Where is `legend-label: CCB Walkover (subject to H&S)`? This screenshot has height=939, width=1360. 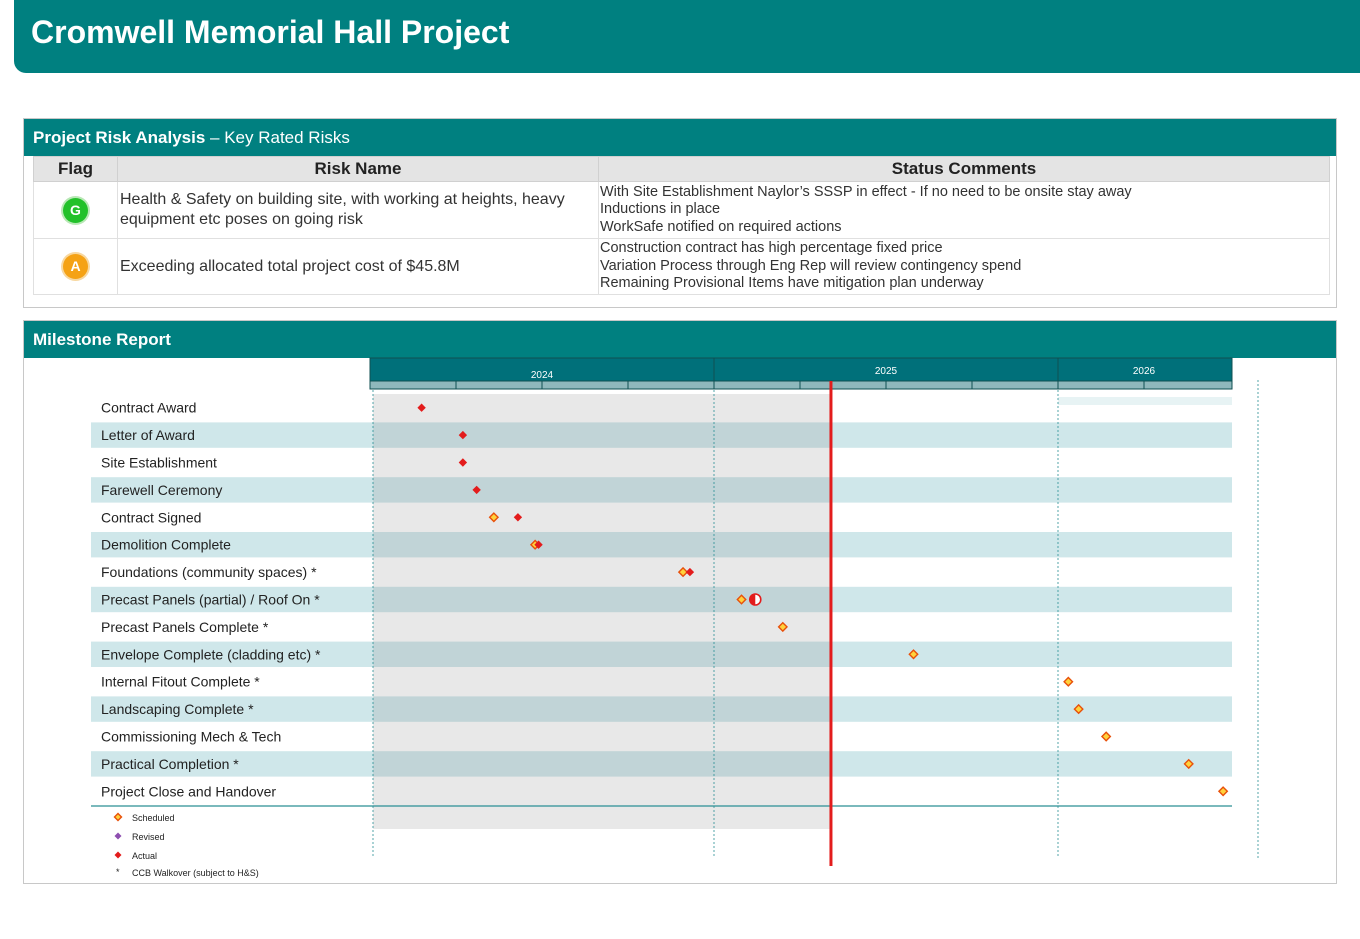
legend-label: CCB Walkover (subject to H&S) is located at coordinates (195, 873).